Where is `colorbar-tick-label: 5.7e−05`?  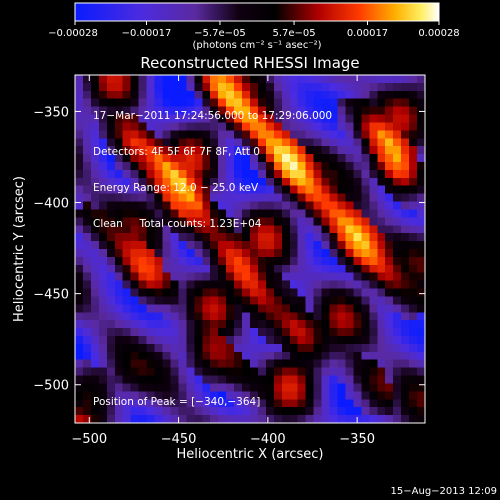 colorbar-tick-label: 5.7e−05 is located at coordinates (293, 33).